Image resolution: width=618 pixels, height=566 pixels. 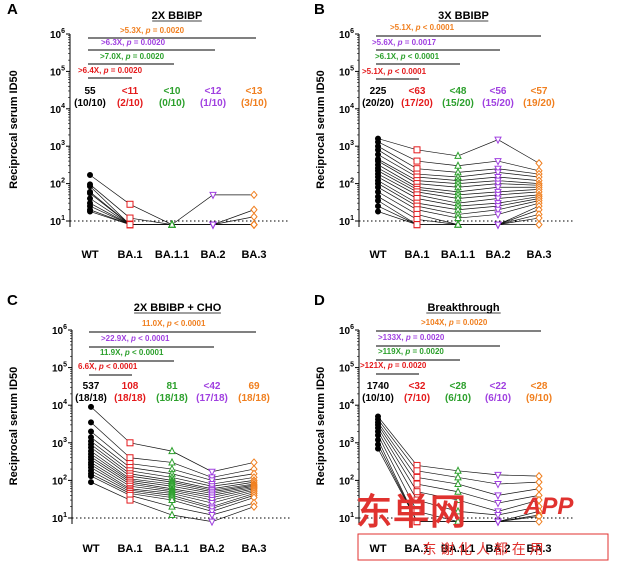 What do you see at coordinates (108, 366) in the screenshot?
I see `comparison-label: 6.6X, p < 0.0001` at bounding box center [108, 366].